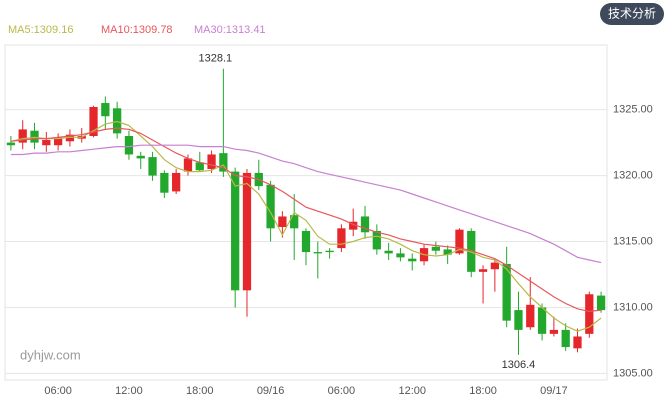  I want to click on y-tick-label: 1325.00, so click(633, 110).